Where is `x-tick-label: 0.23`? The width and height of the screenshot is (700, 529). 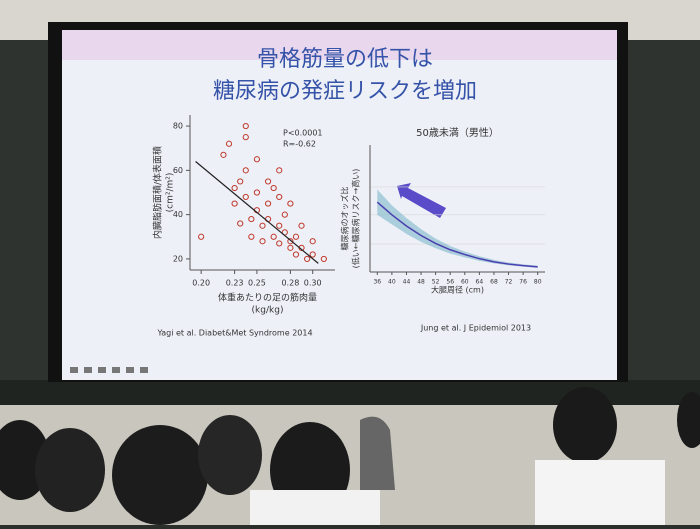
x-tick-label: 0.23 is located at coordinates (235, 283).